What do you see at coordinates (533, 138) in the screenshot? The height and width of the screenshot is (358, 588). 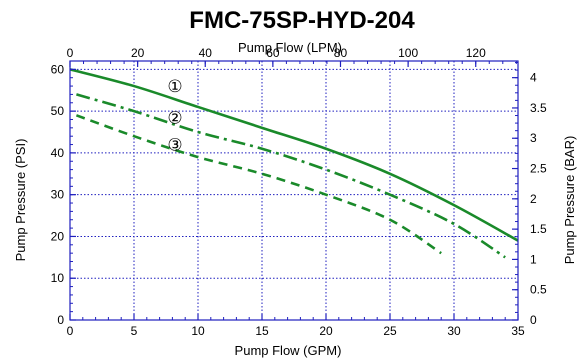 I see `y2-tick-label: 3` at bounding box center [533, 138].